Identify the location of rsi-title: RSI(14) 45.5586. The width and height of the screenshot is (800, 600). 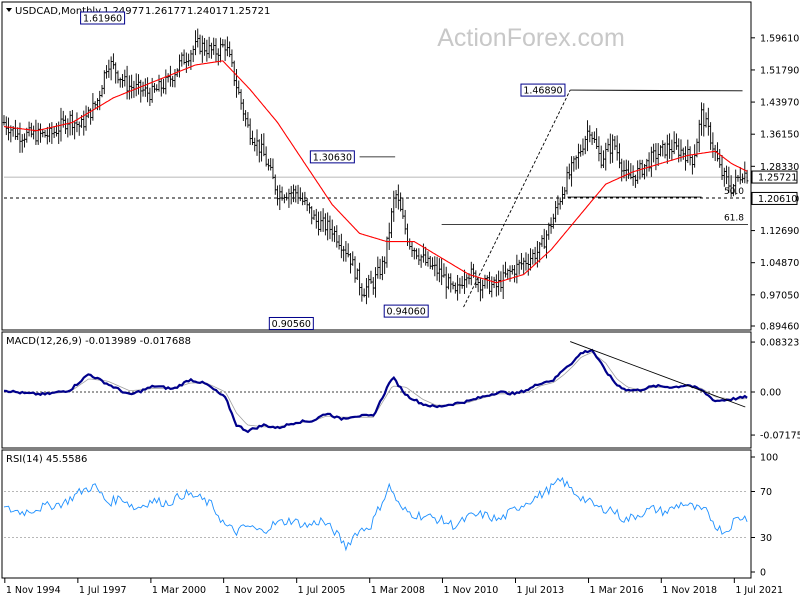
(46, 459).